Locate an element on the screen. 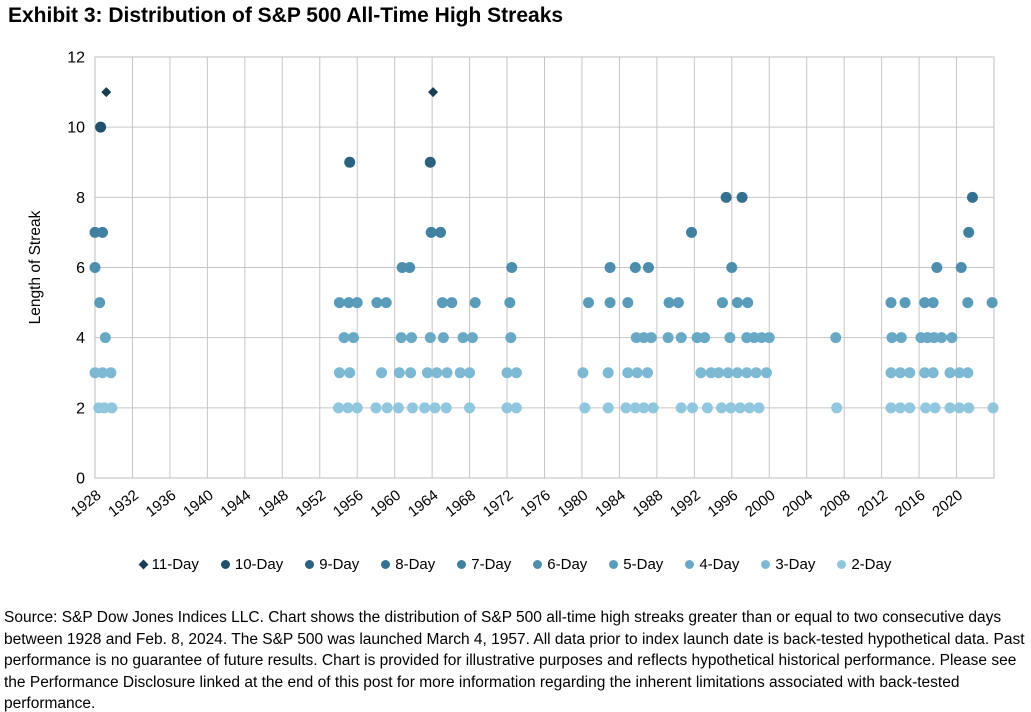 This screenshot has width=1031, height=712. x-tick-label: 1996 is located at coordinates (722, 504).